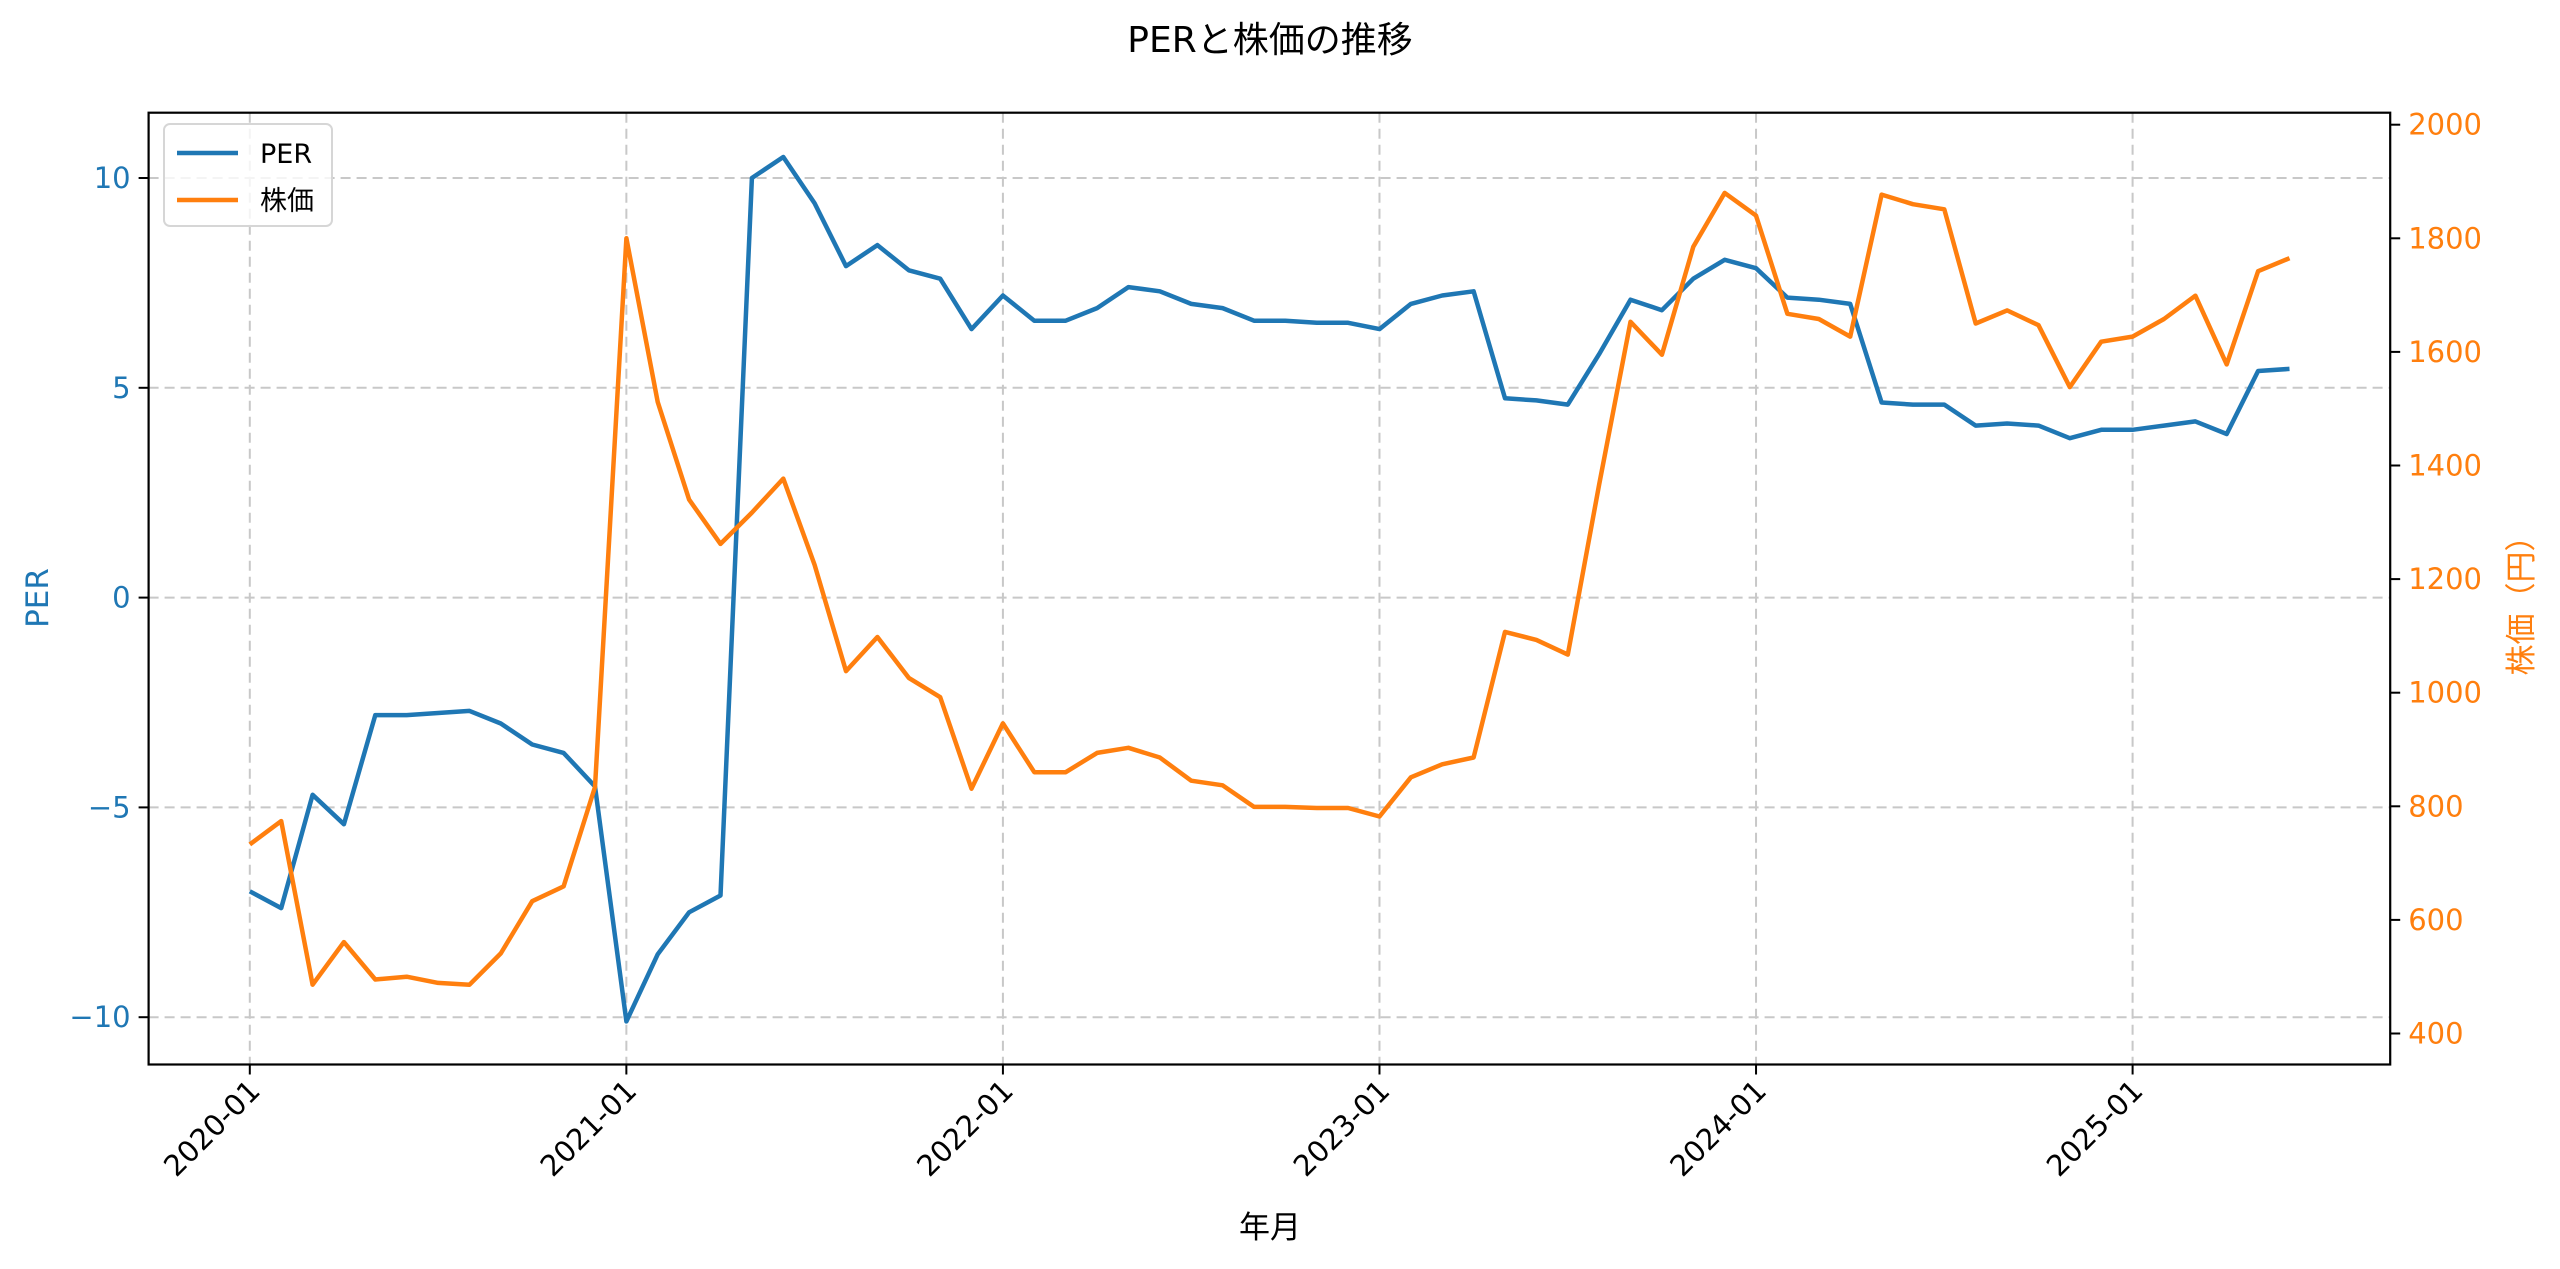  What do you see at coordinates (2445, 466) in the screenshot?
I see `right-y-tick-label: 1400` at bounding box center [2445, 466].